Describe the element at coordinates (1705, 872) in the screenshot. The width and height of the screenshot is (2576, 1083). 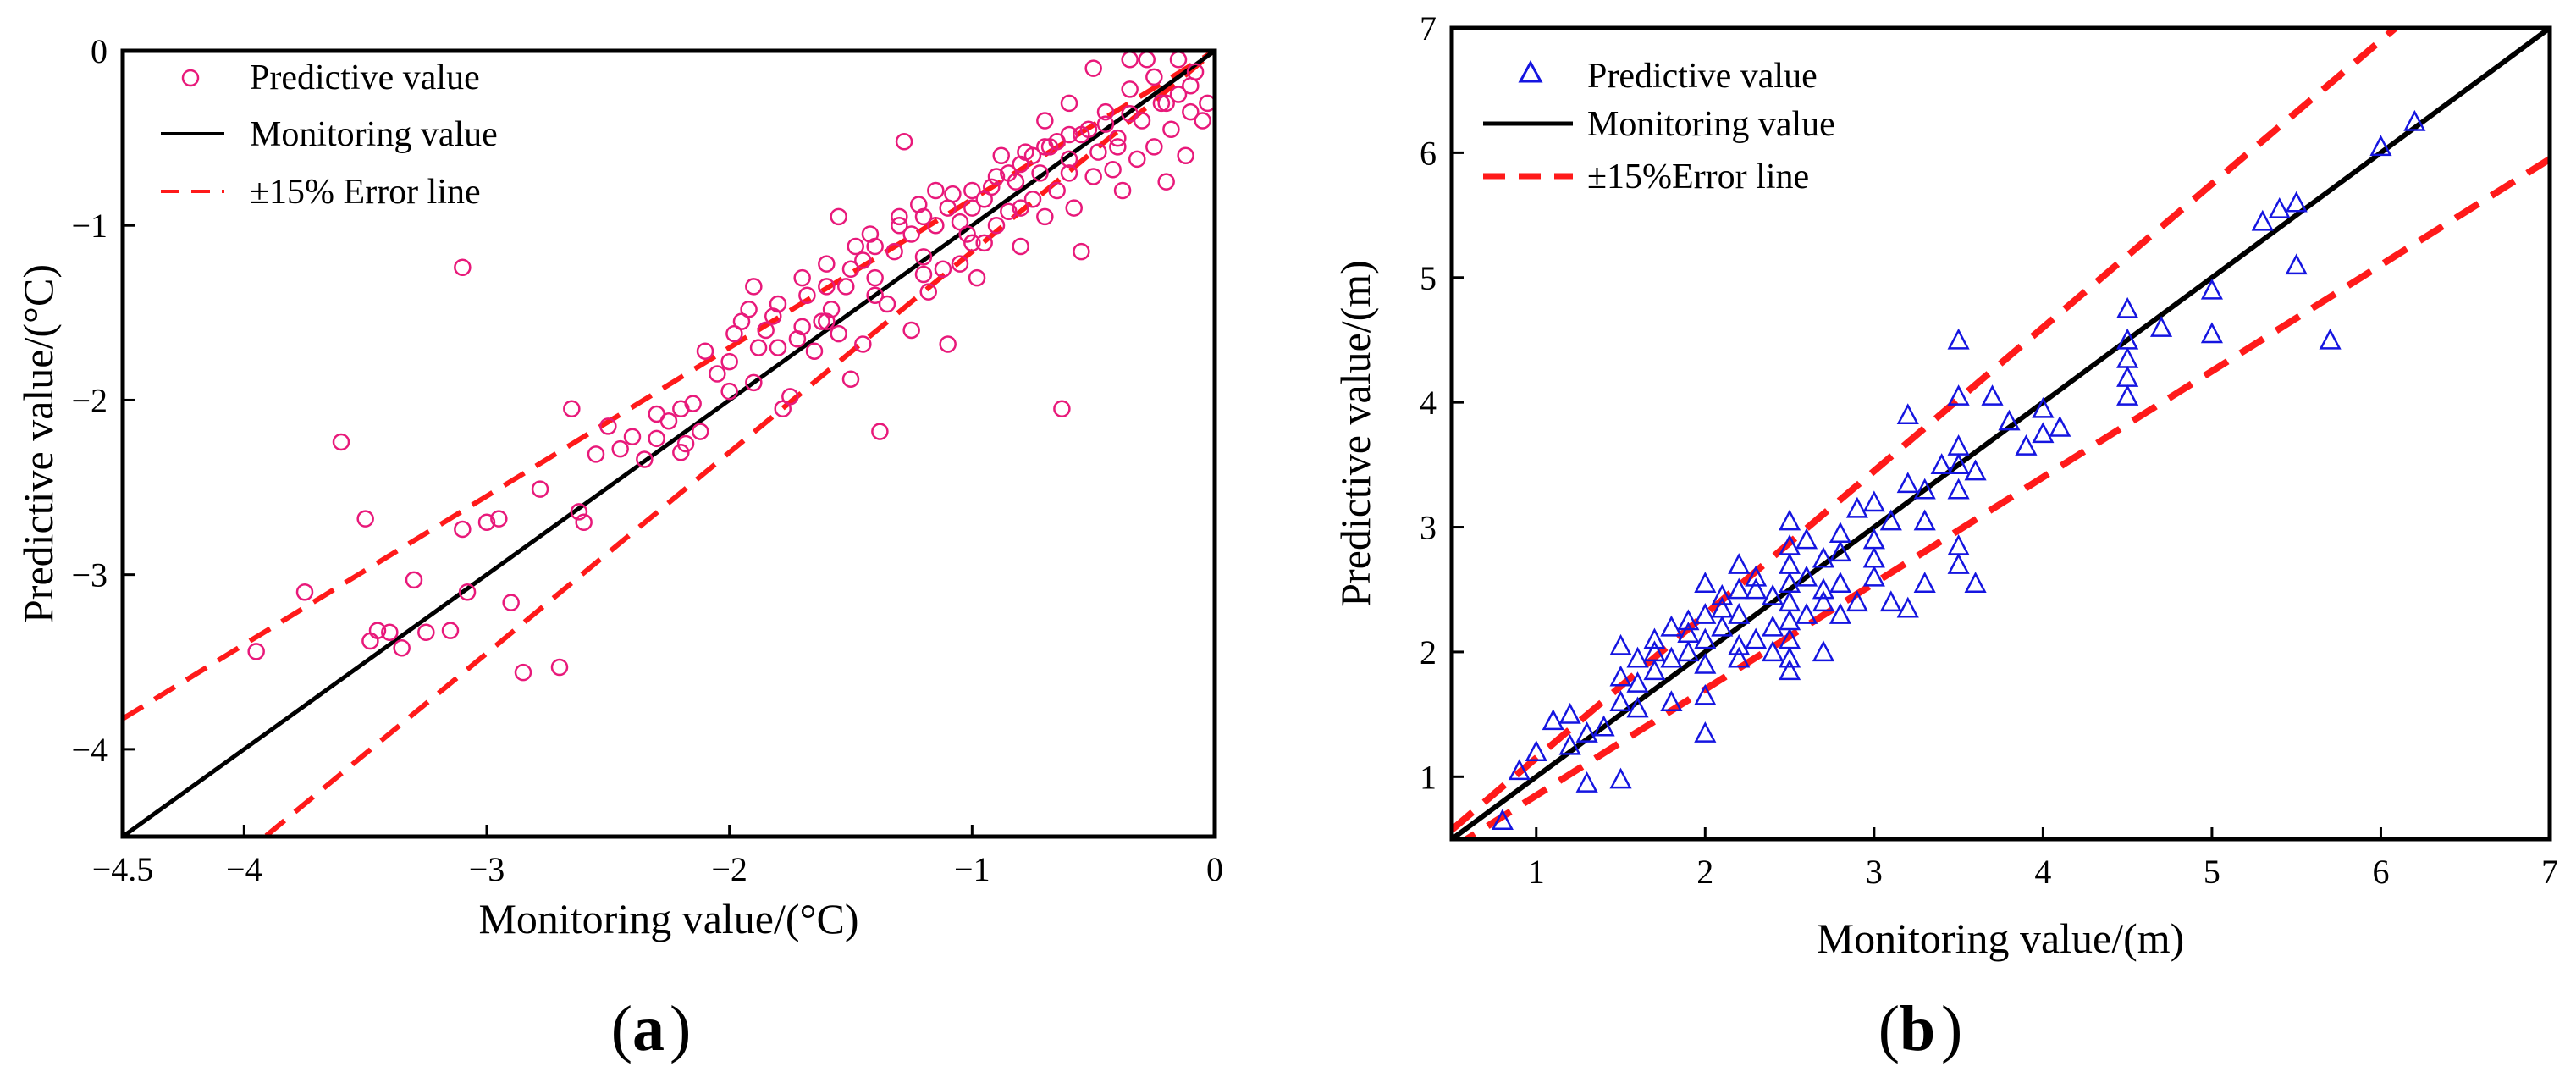
I see `x-tick-label-b: 2` at that location.